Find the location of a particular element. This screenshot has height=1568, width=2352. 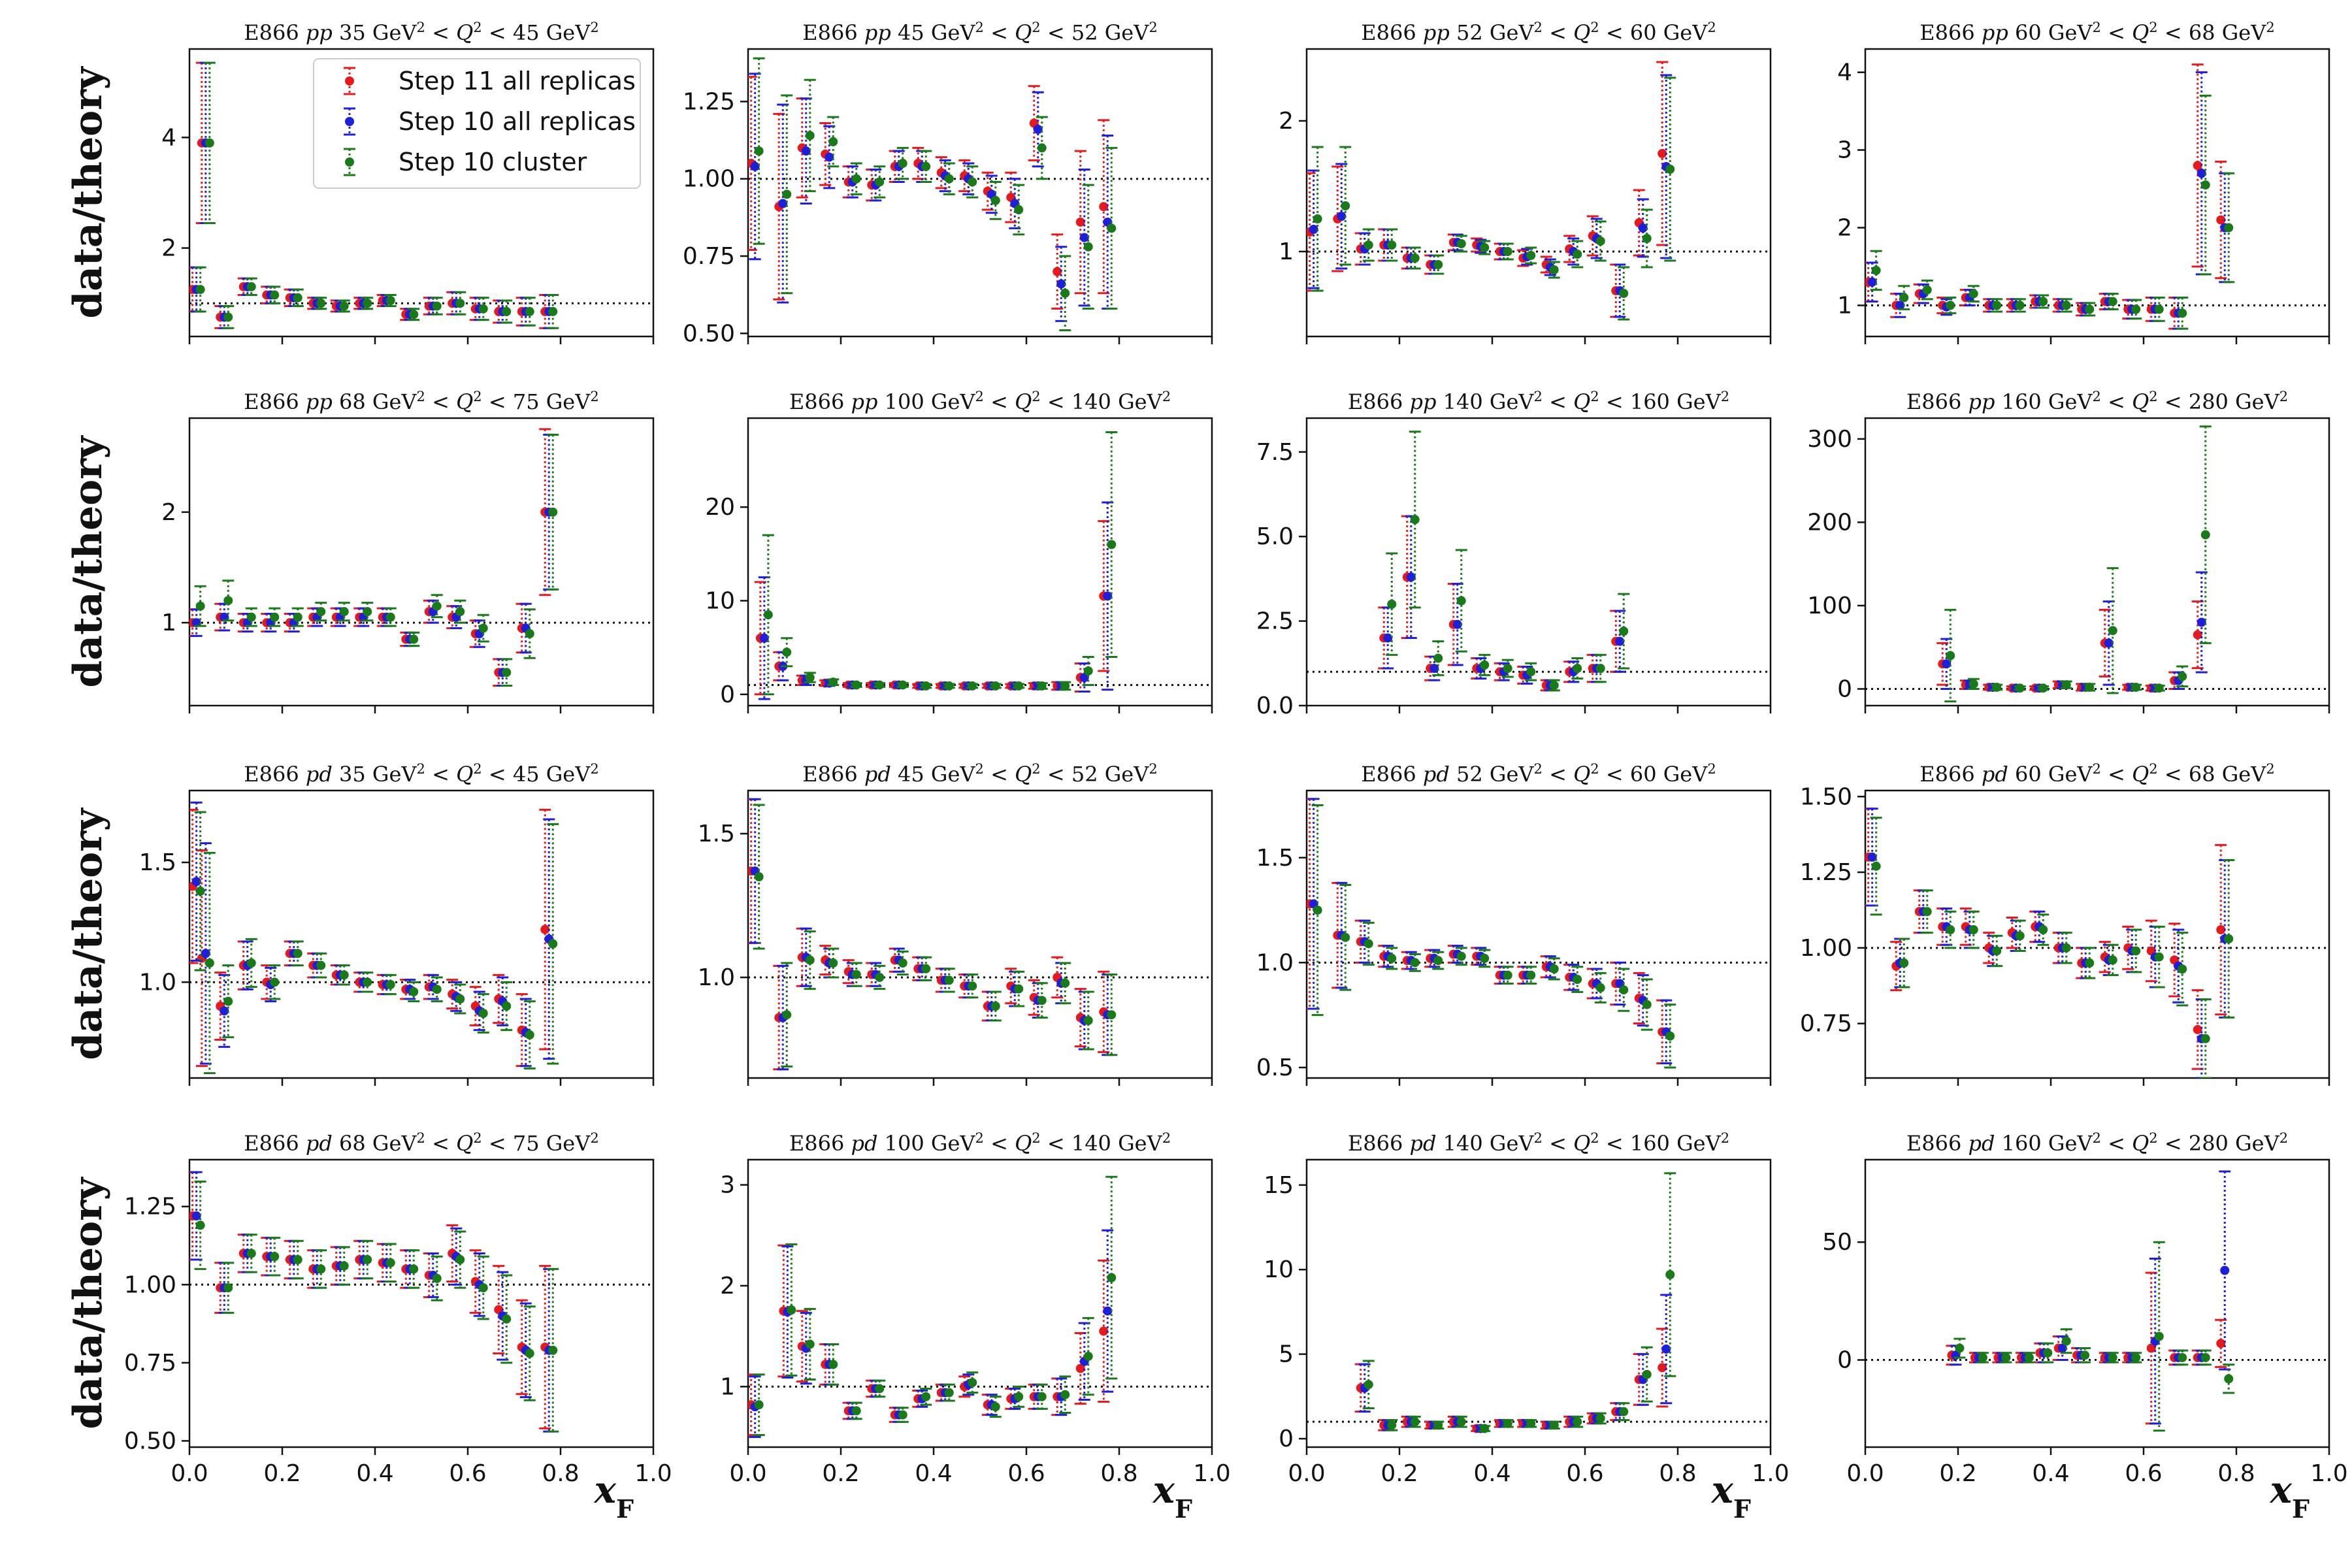

panel-title: E866 pd 35 GeV2 < Q2 < 45 GeV2 is located at coordinates (421, 774).